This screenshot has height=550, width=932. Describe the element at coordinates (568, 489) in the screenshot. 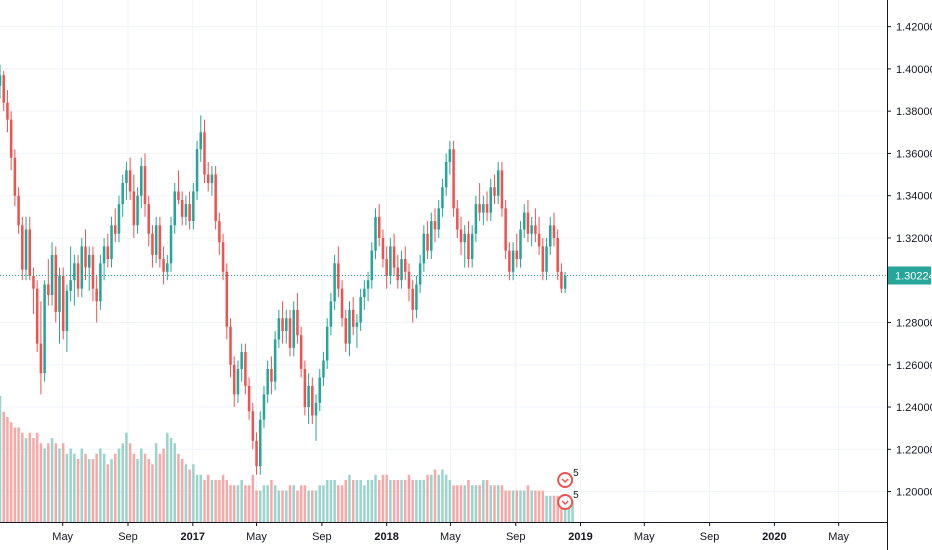

I see `event-markers: 55` at that location.